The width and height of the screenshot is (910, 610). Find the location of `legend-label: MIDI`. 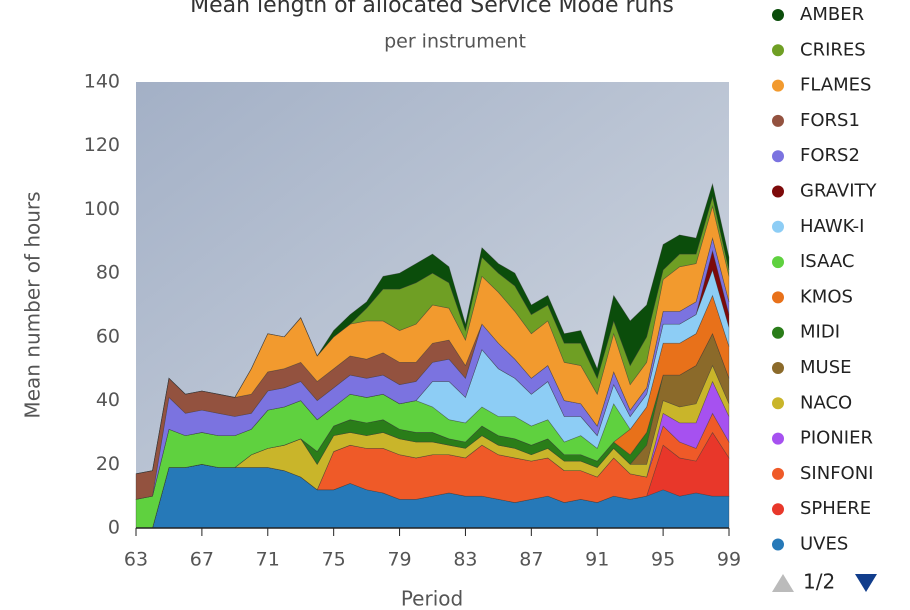

legend-label: MIDI is located at coordinates (820, 332).